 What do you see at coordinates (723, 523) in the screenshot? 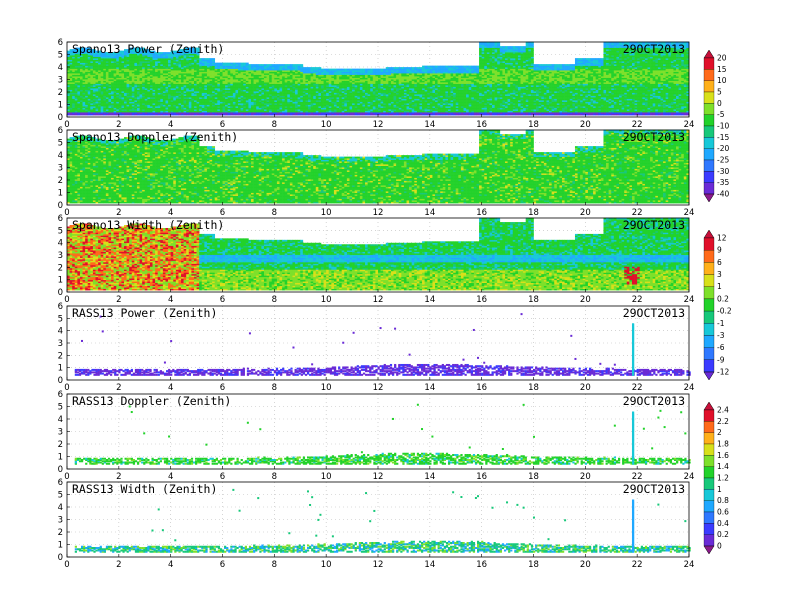
I see `colorbar-tick-label: 0.4` at bounding box center [723, 523].